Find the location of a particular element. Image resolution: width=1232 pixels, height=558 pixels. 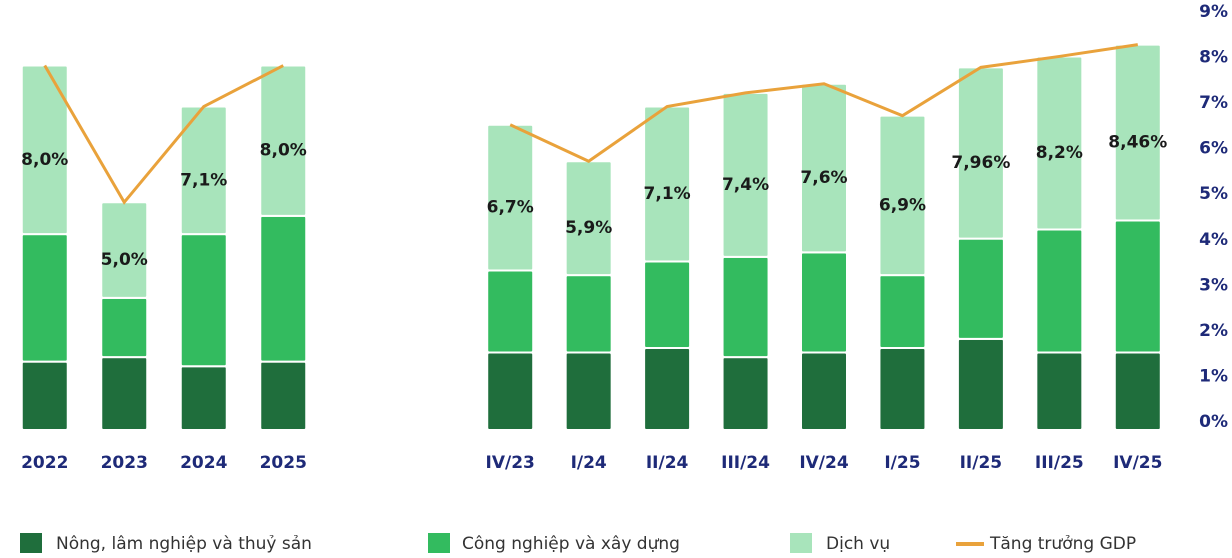

data-label: 7,6% is located at coordinates (823, 178).